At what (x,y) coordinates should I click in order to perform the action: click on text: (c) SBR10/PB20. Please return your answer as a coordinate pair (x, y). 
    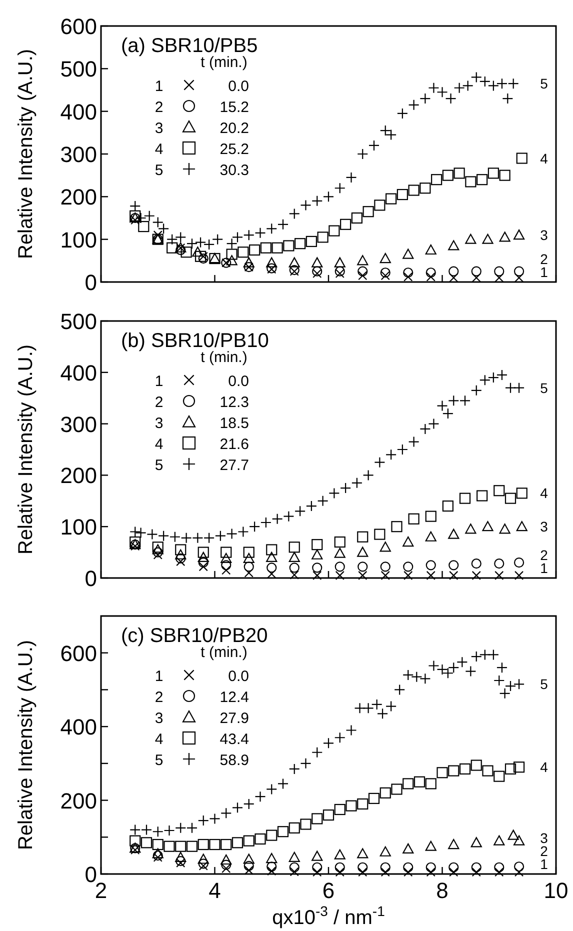
    Looking at the image, I should click on (194, 636).